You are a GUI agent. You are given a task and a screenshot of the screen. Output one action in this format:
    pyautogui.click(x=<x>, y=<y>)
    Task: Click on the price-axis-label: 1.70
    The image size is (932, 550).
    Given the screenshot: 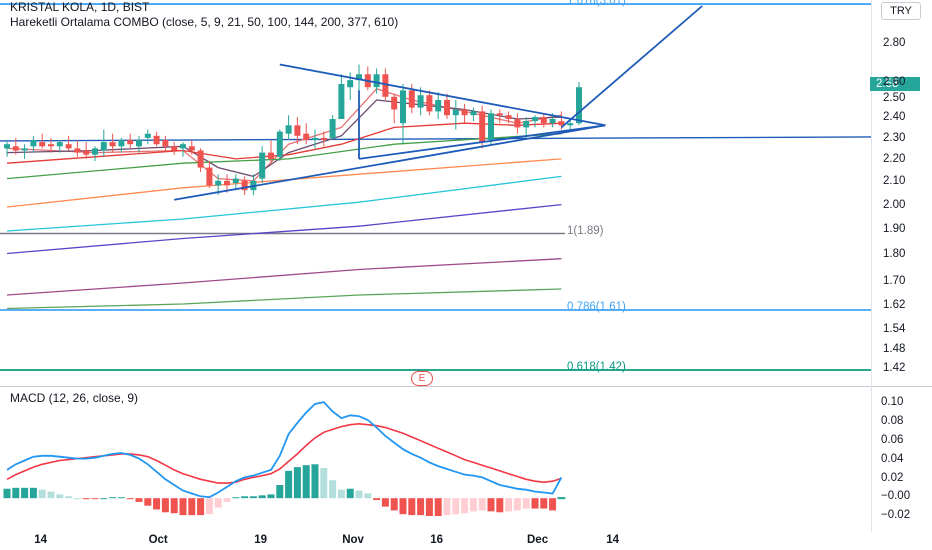 What is the action you would take?
    pyautogui.click(x=894, y=281)
    